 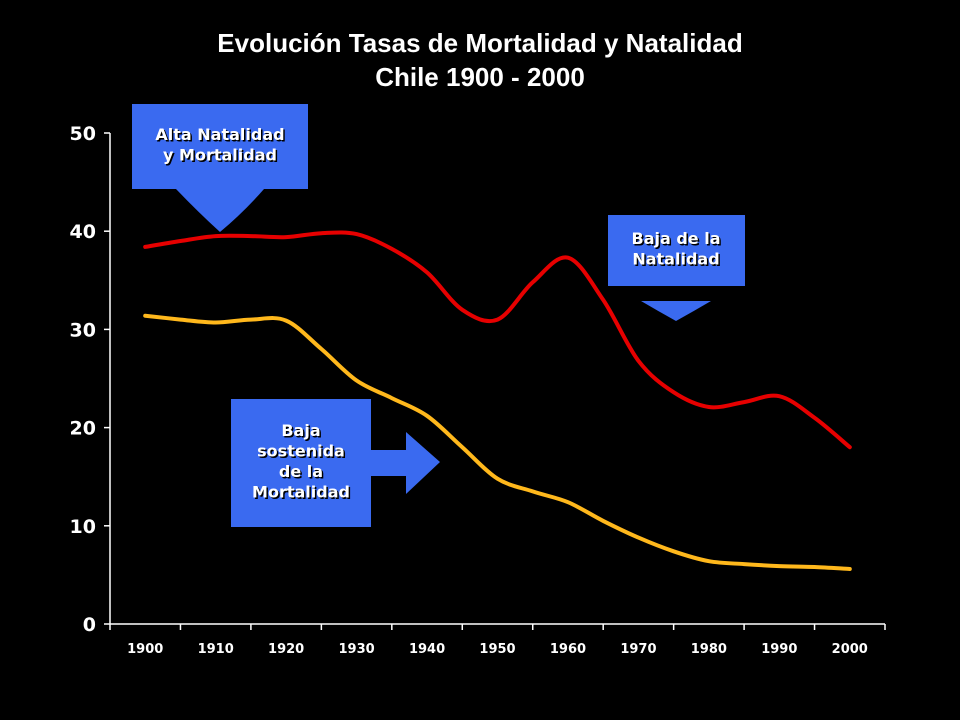 I want to click on callout-text-shadow: sostenida, so click(x=303, y=452).